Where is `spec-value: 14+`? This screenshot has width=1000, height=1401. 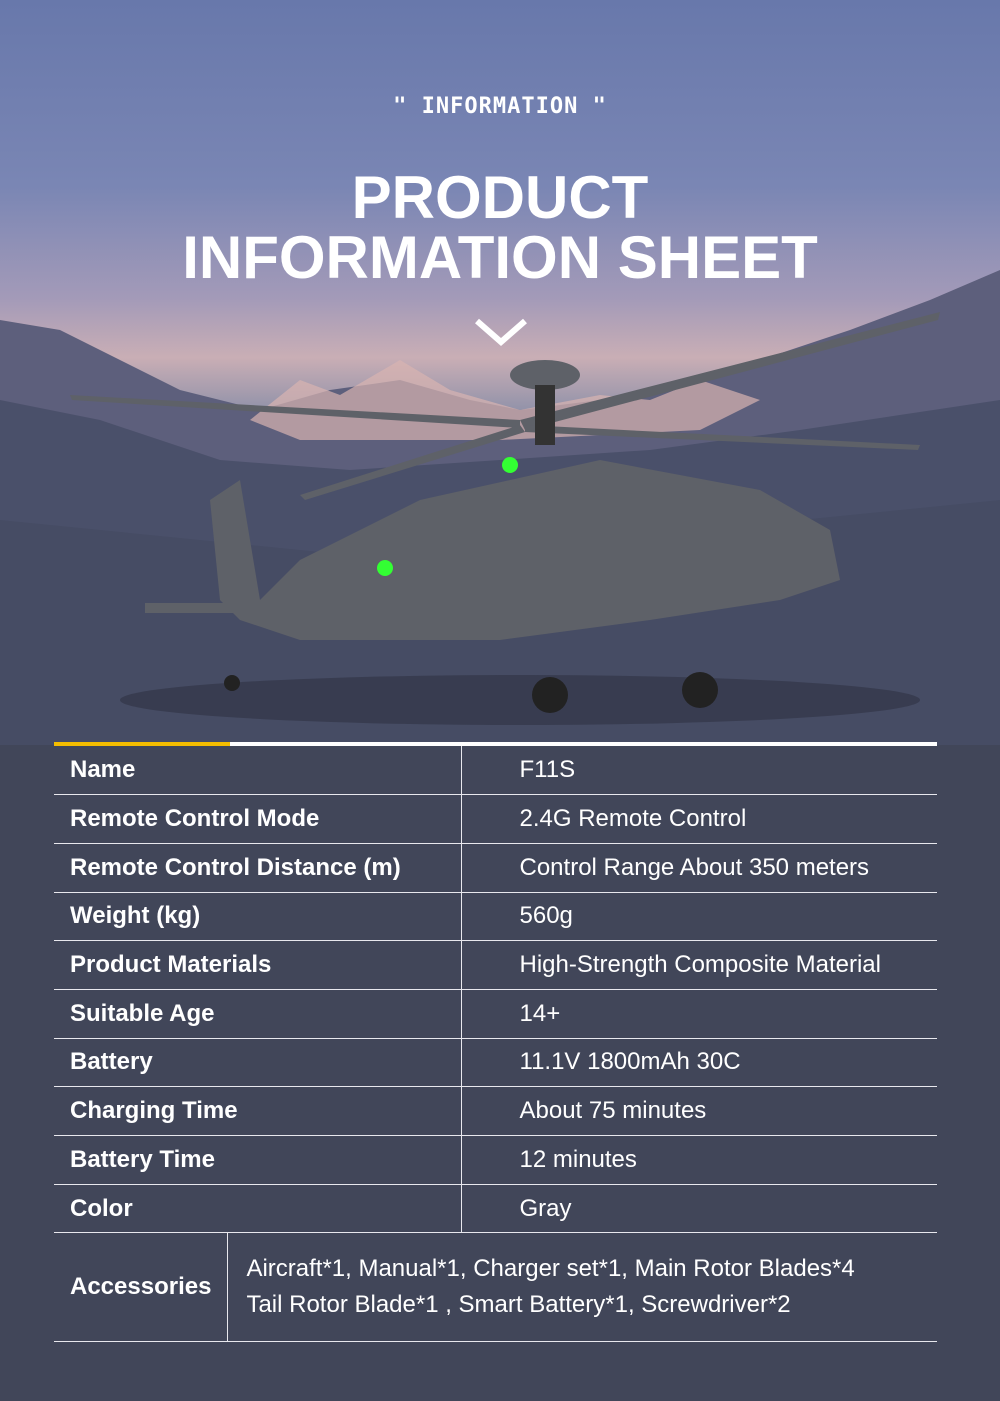
spec-value: 14+ is located at coordinates (699, 1014).